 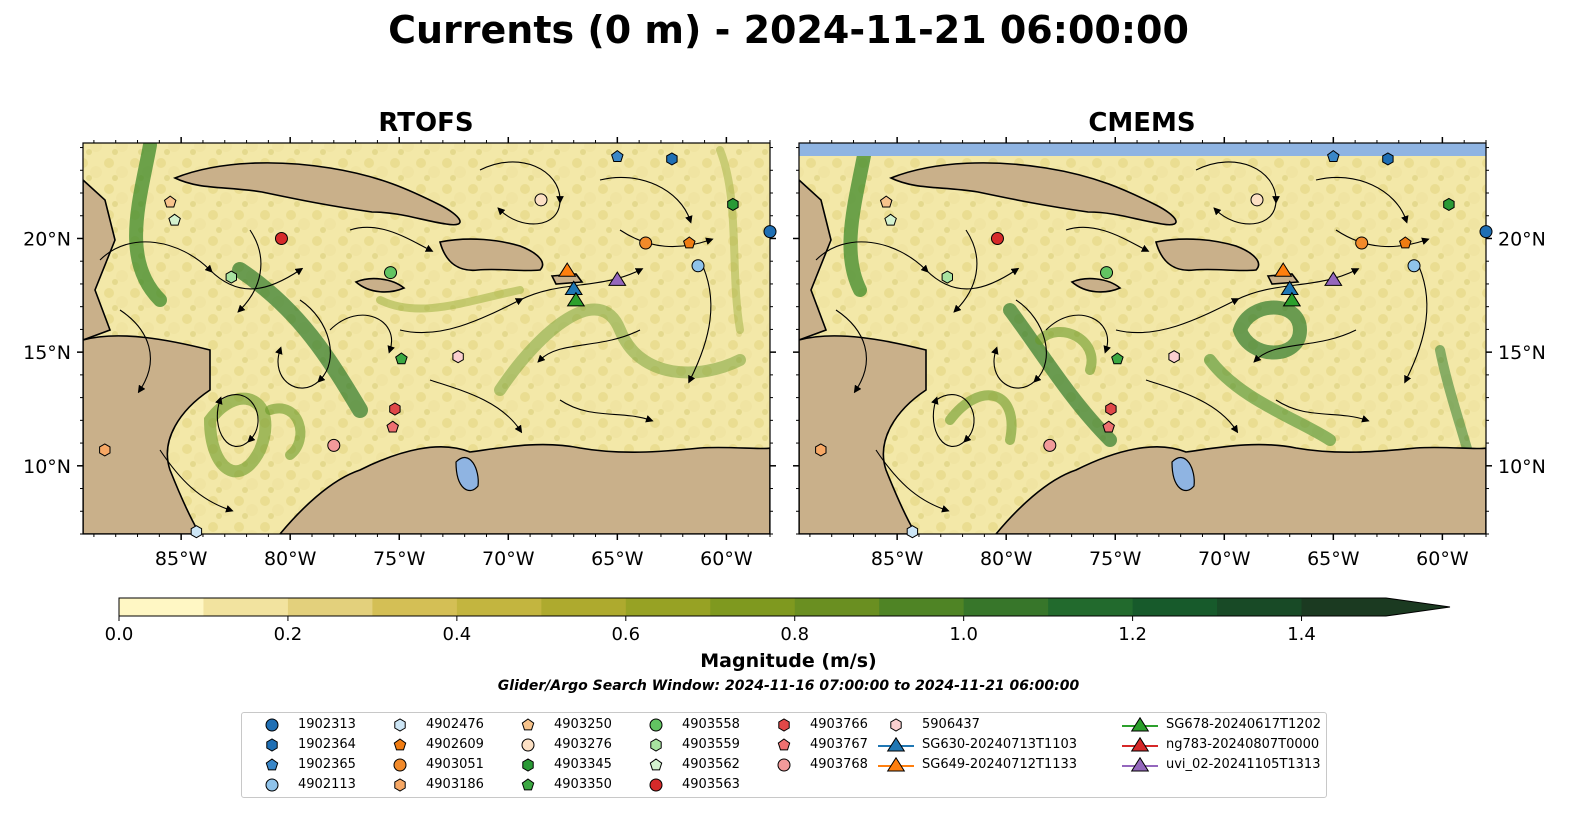 I want to click on y-tick-label: 10°N, so click(x=47, y=467).